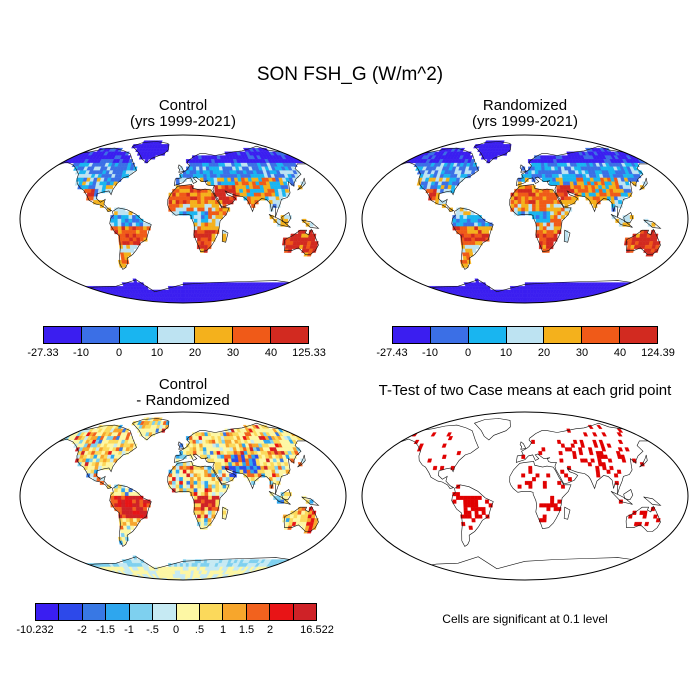  What do you see at coordinates (350, 74) in the screenshot?
I see `figure-title: SON FSH_G (W/m^2)` at bounding box center [350, 74].